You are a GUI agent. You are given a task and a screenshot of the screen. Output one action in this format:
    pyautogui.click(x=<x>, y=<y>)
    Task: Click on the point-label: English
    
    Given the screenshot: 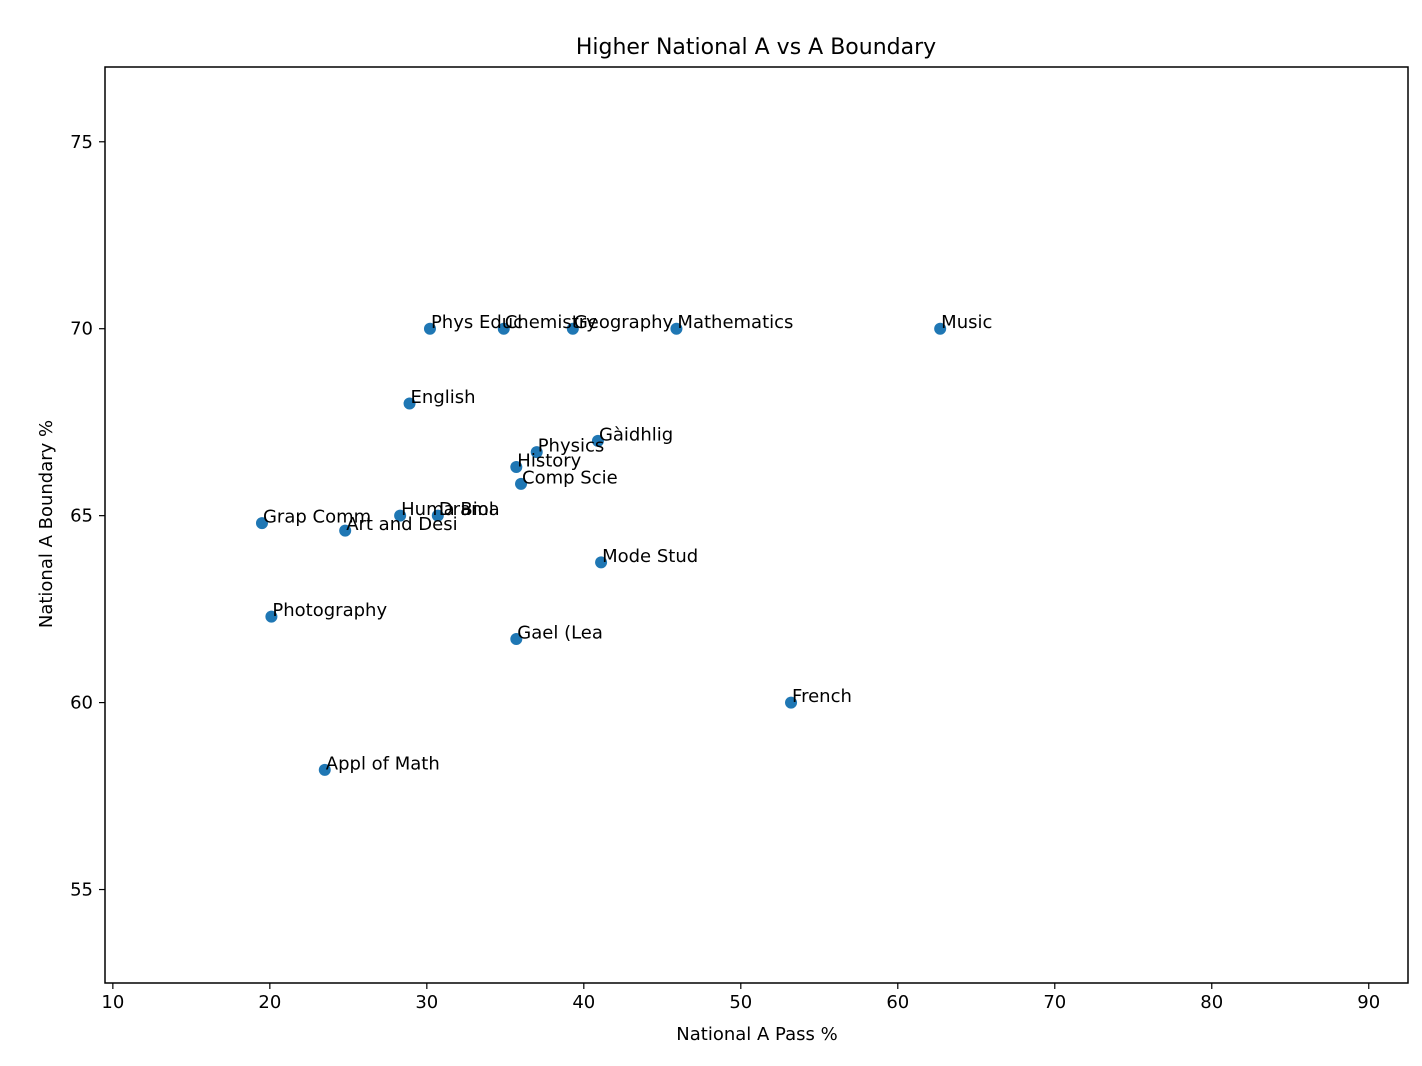 What is the action you would take?
    pyautogui.click(x=443, y=397)
    